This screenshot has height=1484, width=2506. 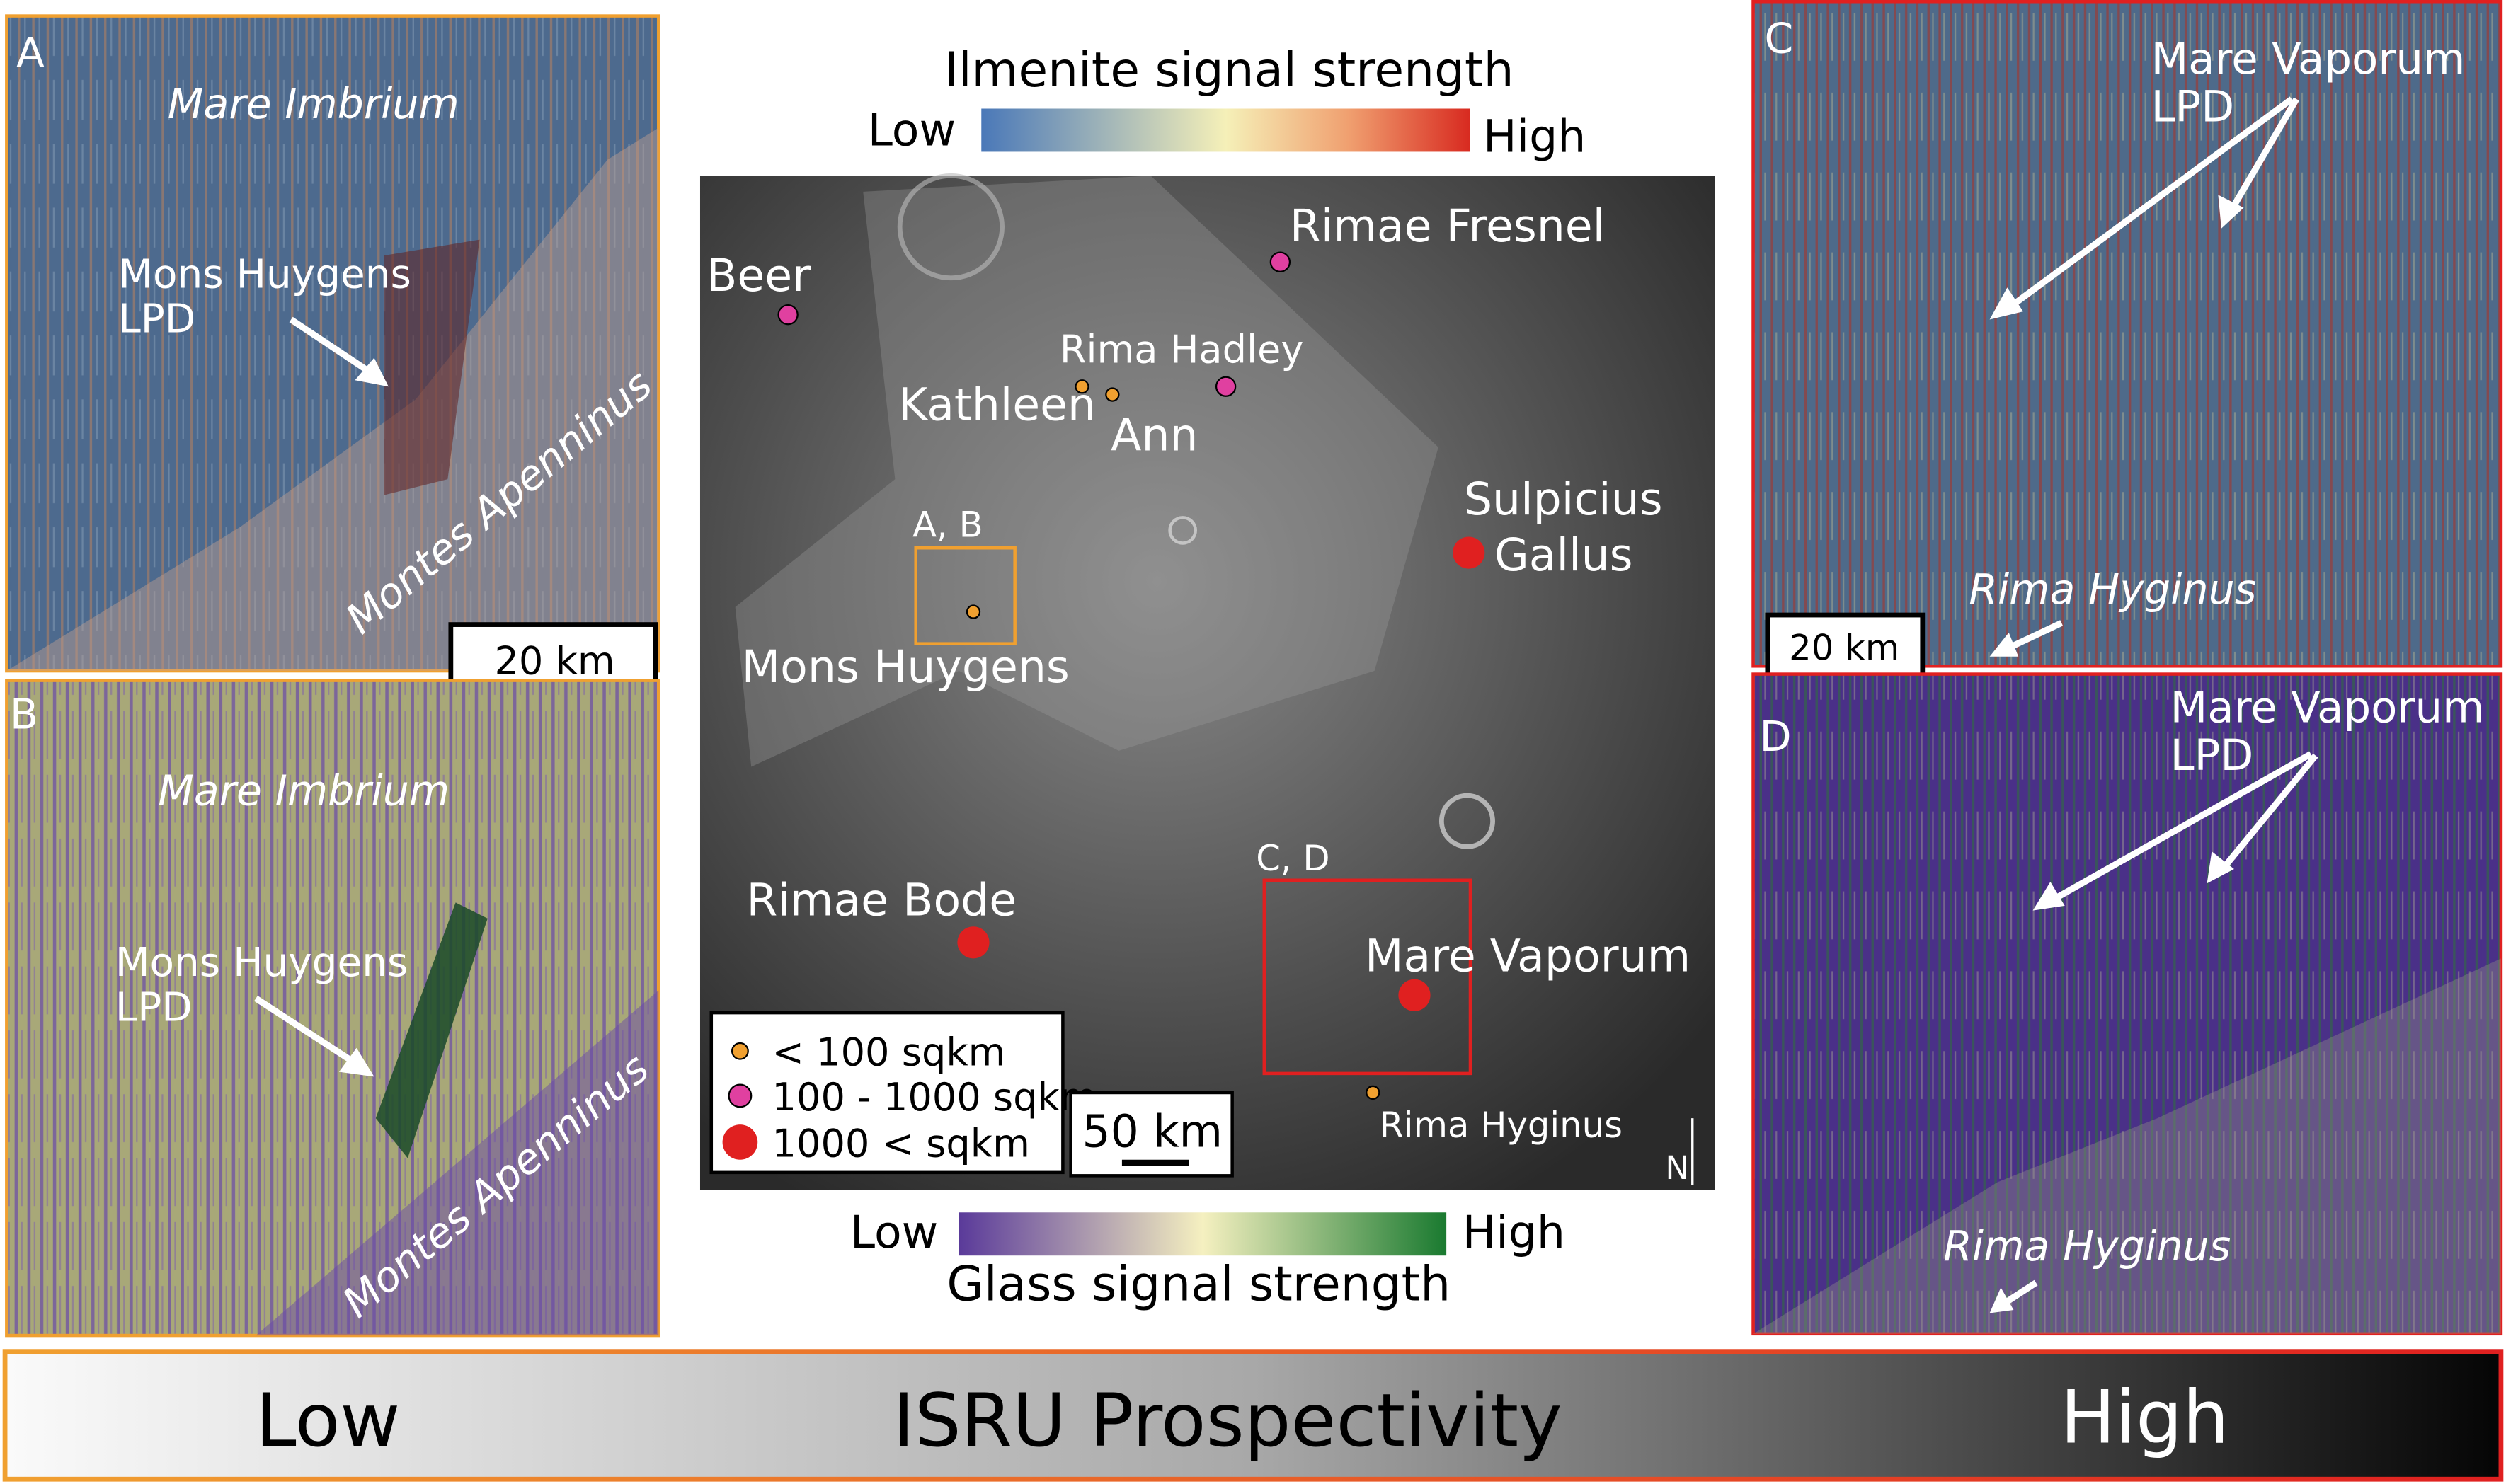 I want to click on panel-c: C Mare Vaporum LPD Rima Hyginus 20 km, so click(x=2127, y=346).